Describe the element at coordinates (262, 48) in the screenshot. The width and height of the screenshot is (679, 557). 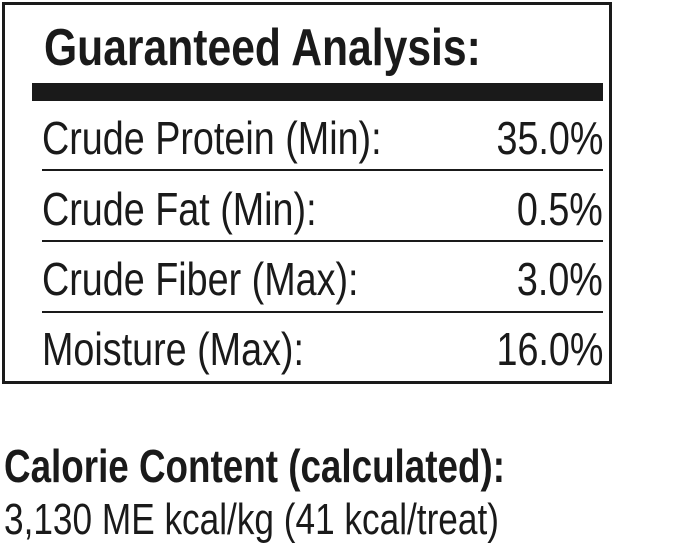
I see `analysis-title: Guaranteed Analysis:` at that location.